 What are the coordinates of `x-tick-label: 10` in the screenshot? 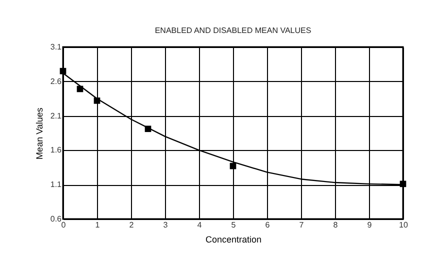 It's located at (403, 225).